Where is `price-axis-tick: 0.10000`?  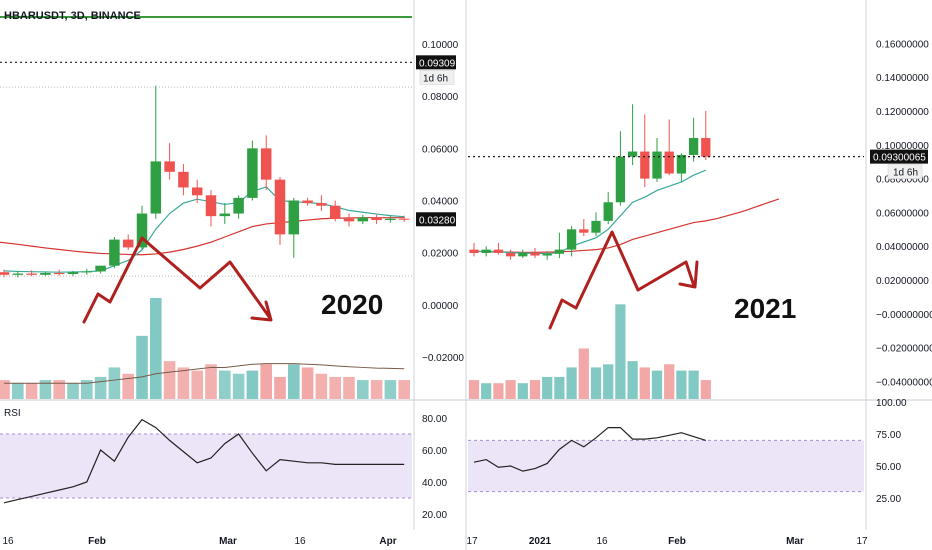 price-axis-tick: 0.10000 is located at coordinates (440, 45).